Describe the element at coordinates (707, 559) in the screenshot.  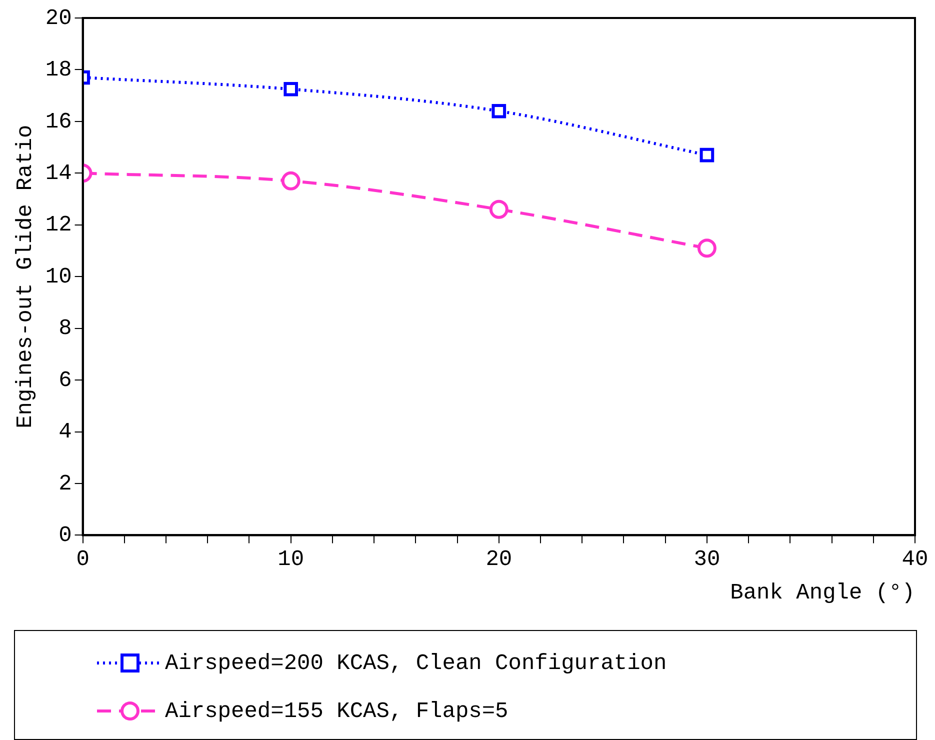
I see `x-tick-label: 30` at that location.